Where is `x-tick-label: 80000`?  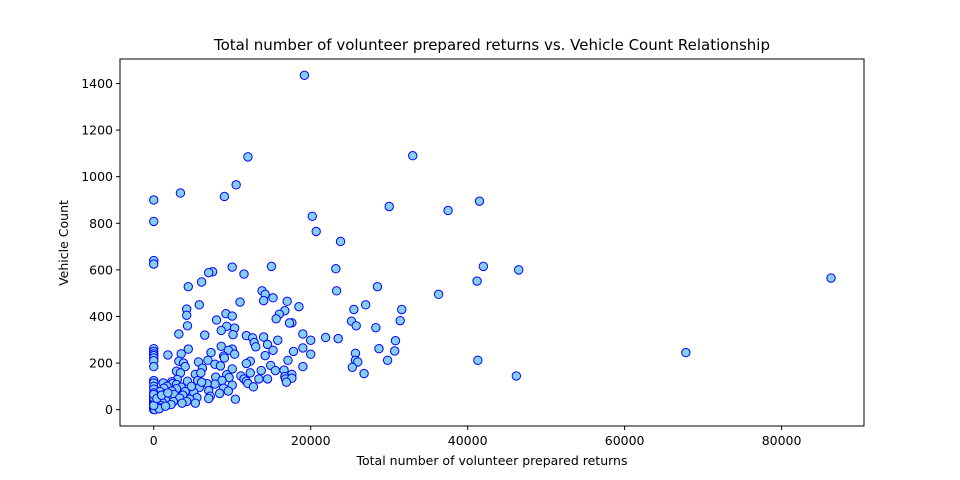
x-tick-label: 80000 is located at coordinates (782, 440).